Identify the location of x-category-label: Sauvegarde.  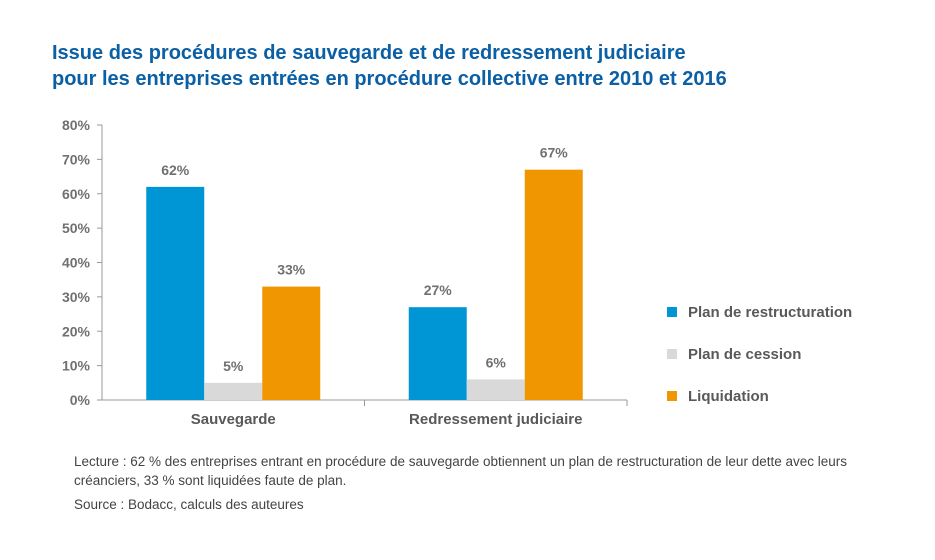
(233, 419).